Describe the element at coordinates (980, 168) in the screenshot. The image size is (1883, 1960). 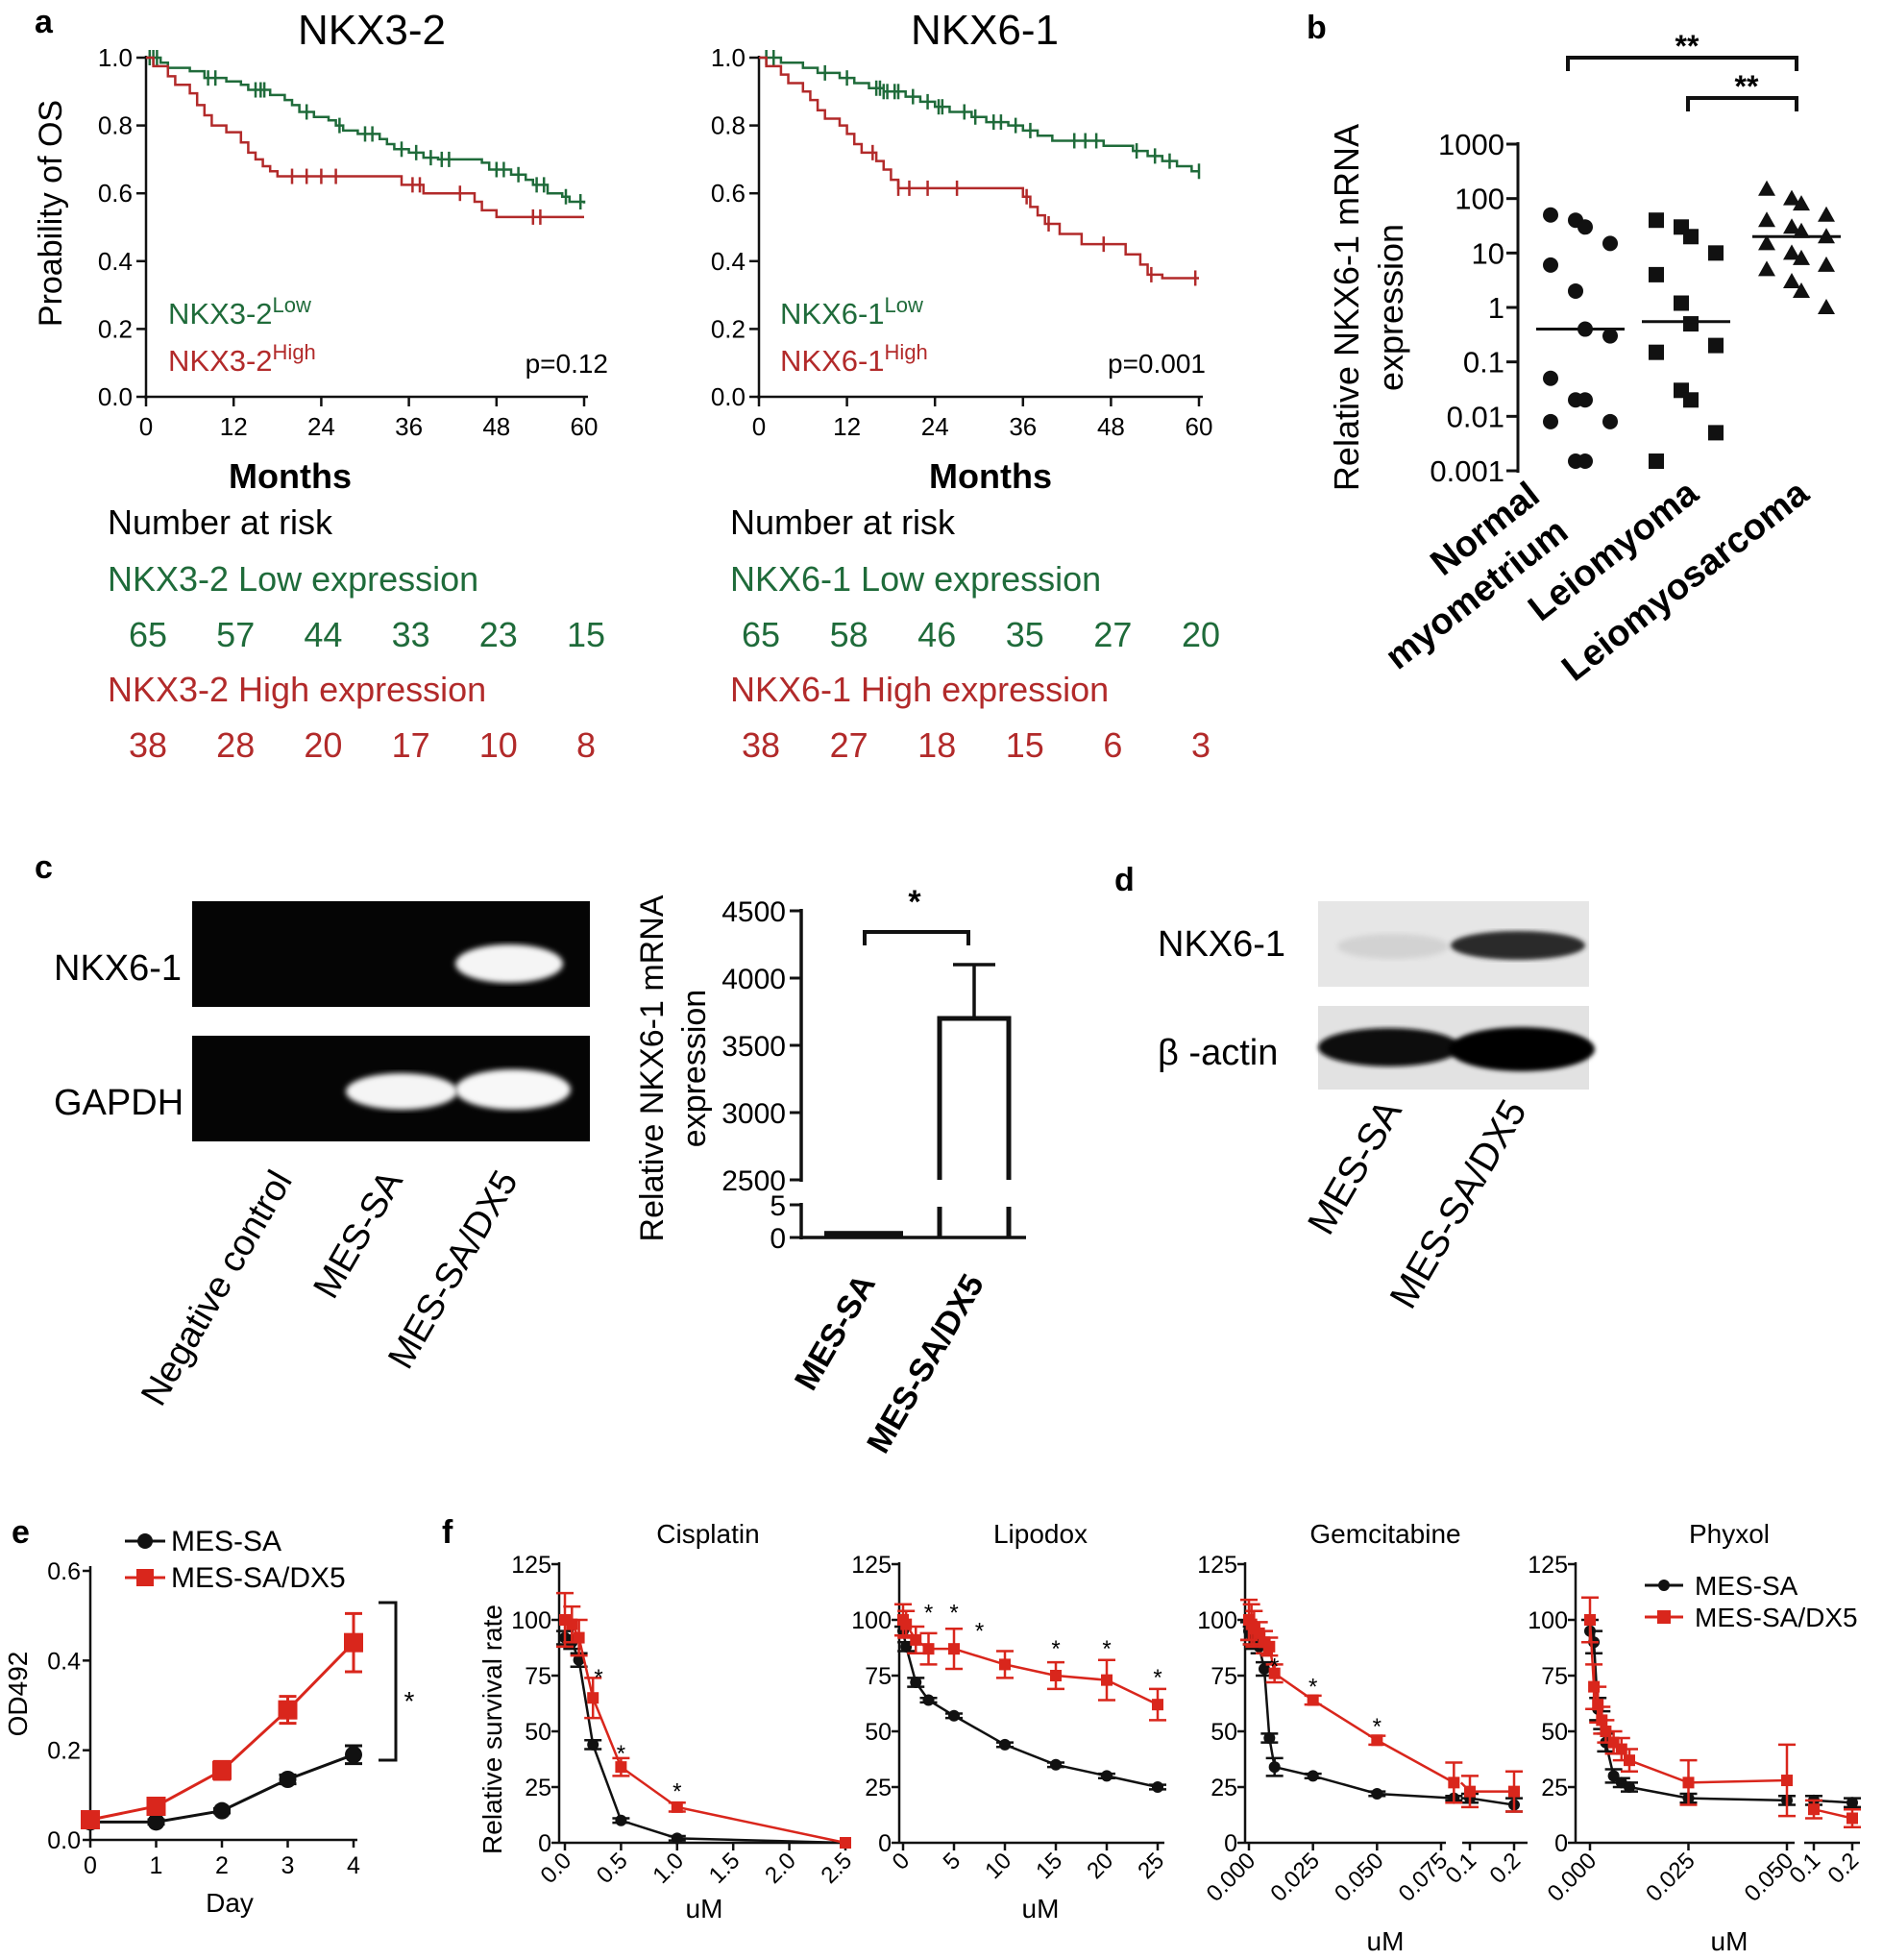
I see `km2-curves` at that location.